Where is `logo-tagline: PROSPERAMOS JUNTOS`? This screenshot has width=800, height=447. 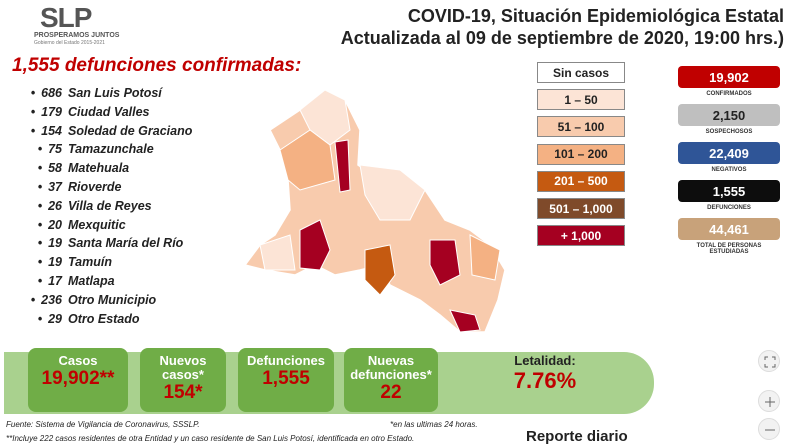 logo-tagline: PROSPERAMOS JUNTOS is located at coordinates (77, 35).